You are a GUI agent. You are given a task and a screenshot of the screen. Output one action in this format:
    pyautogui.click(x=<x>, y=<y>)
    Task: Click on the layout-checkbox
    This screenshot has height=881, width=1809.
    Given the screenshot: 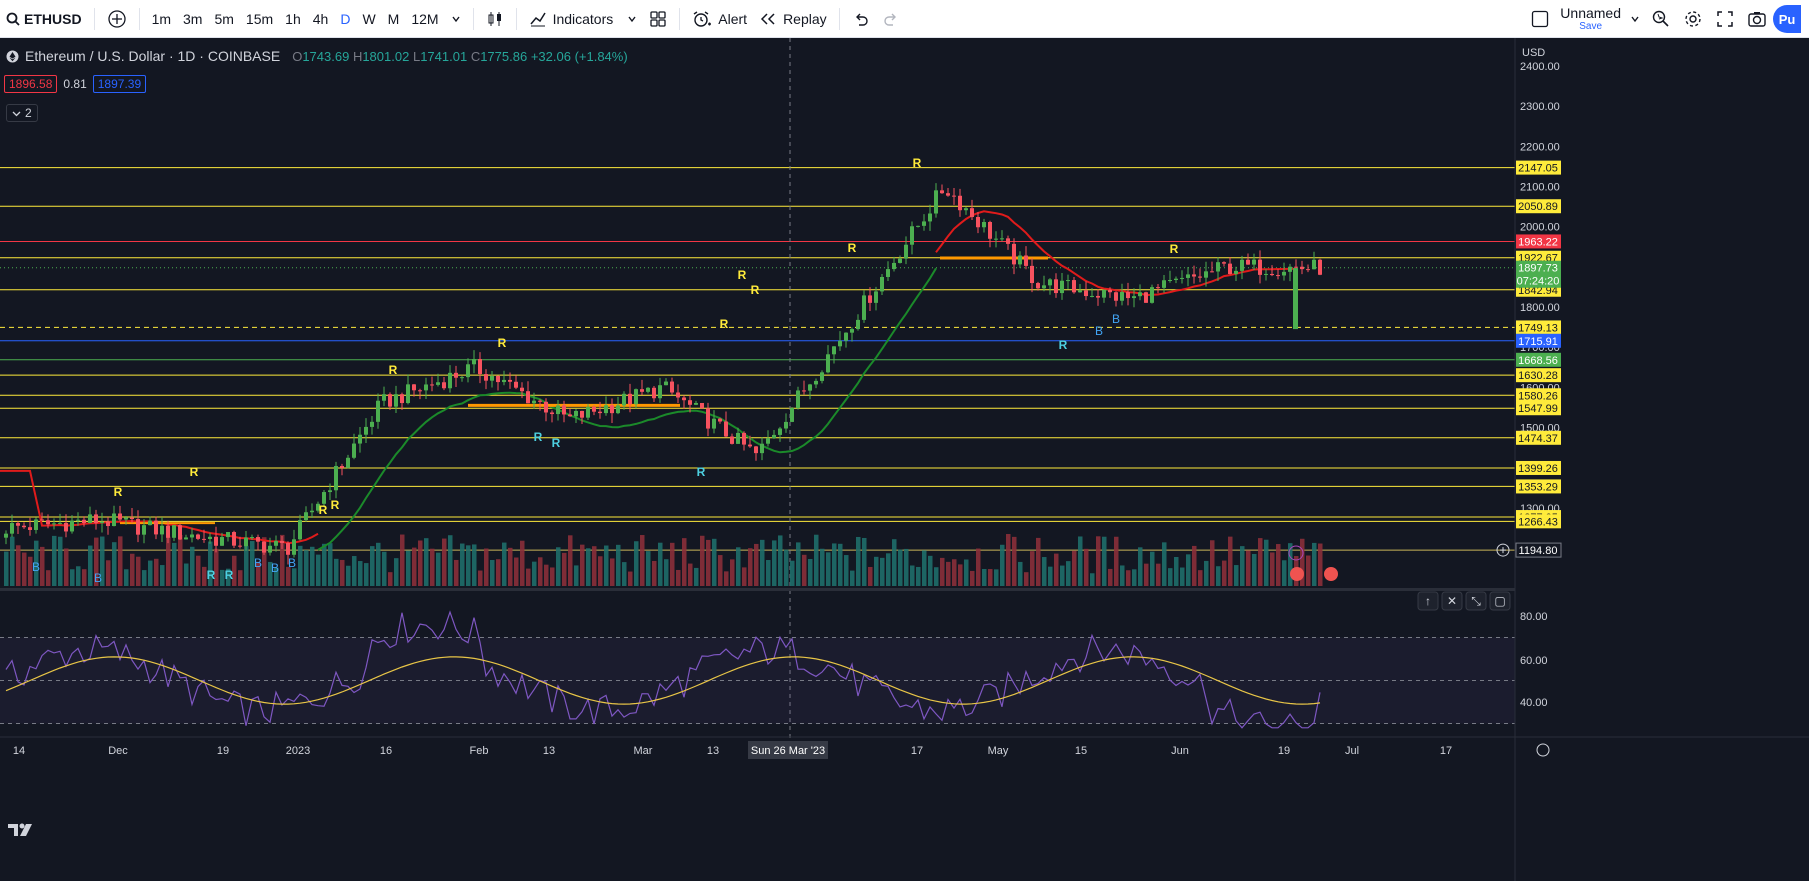 What is the action you would take?
    pyautogui.click(x=1540, y=19)
    